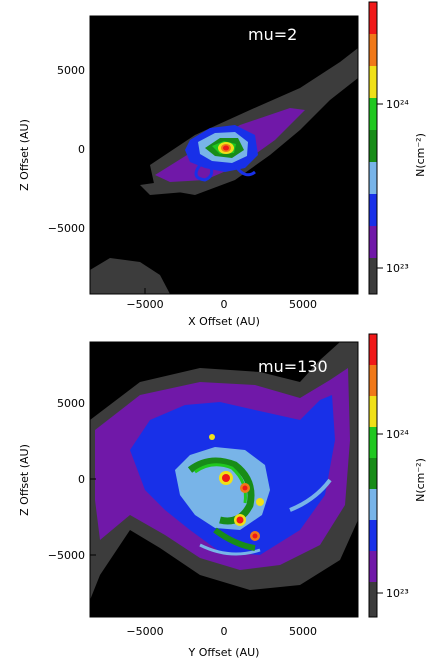 Image resolution: width=436 pixels, height=665 pixels. I want to click on colorbar-1-bin-red, so click(373, 18).